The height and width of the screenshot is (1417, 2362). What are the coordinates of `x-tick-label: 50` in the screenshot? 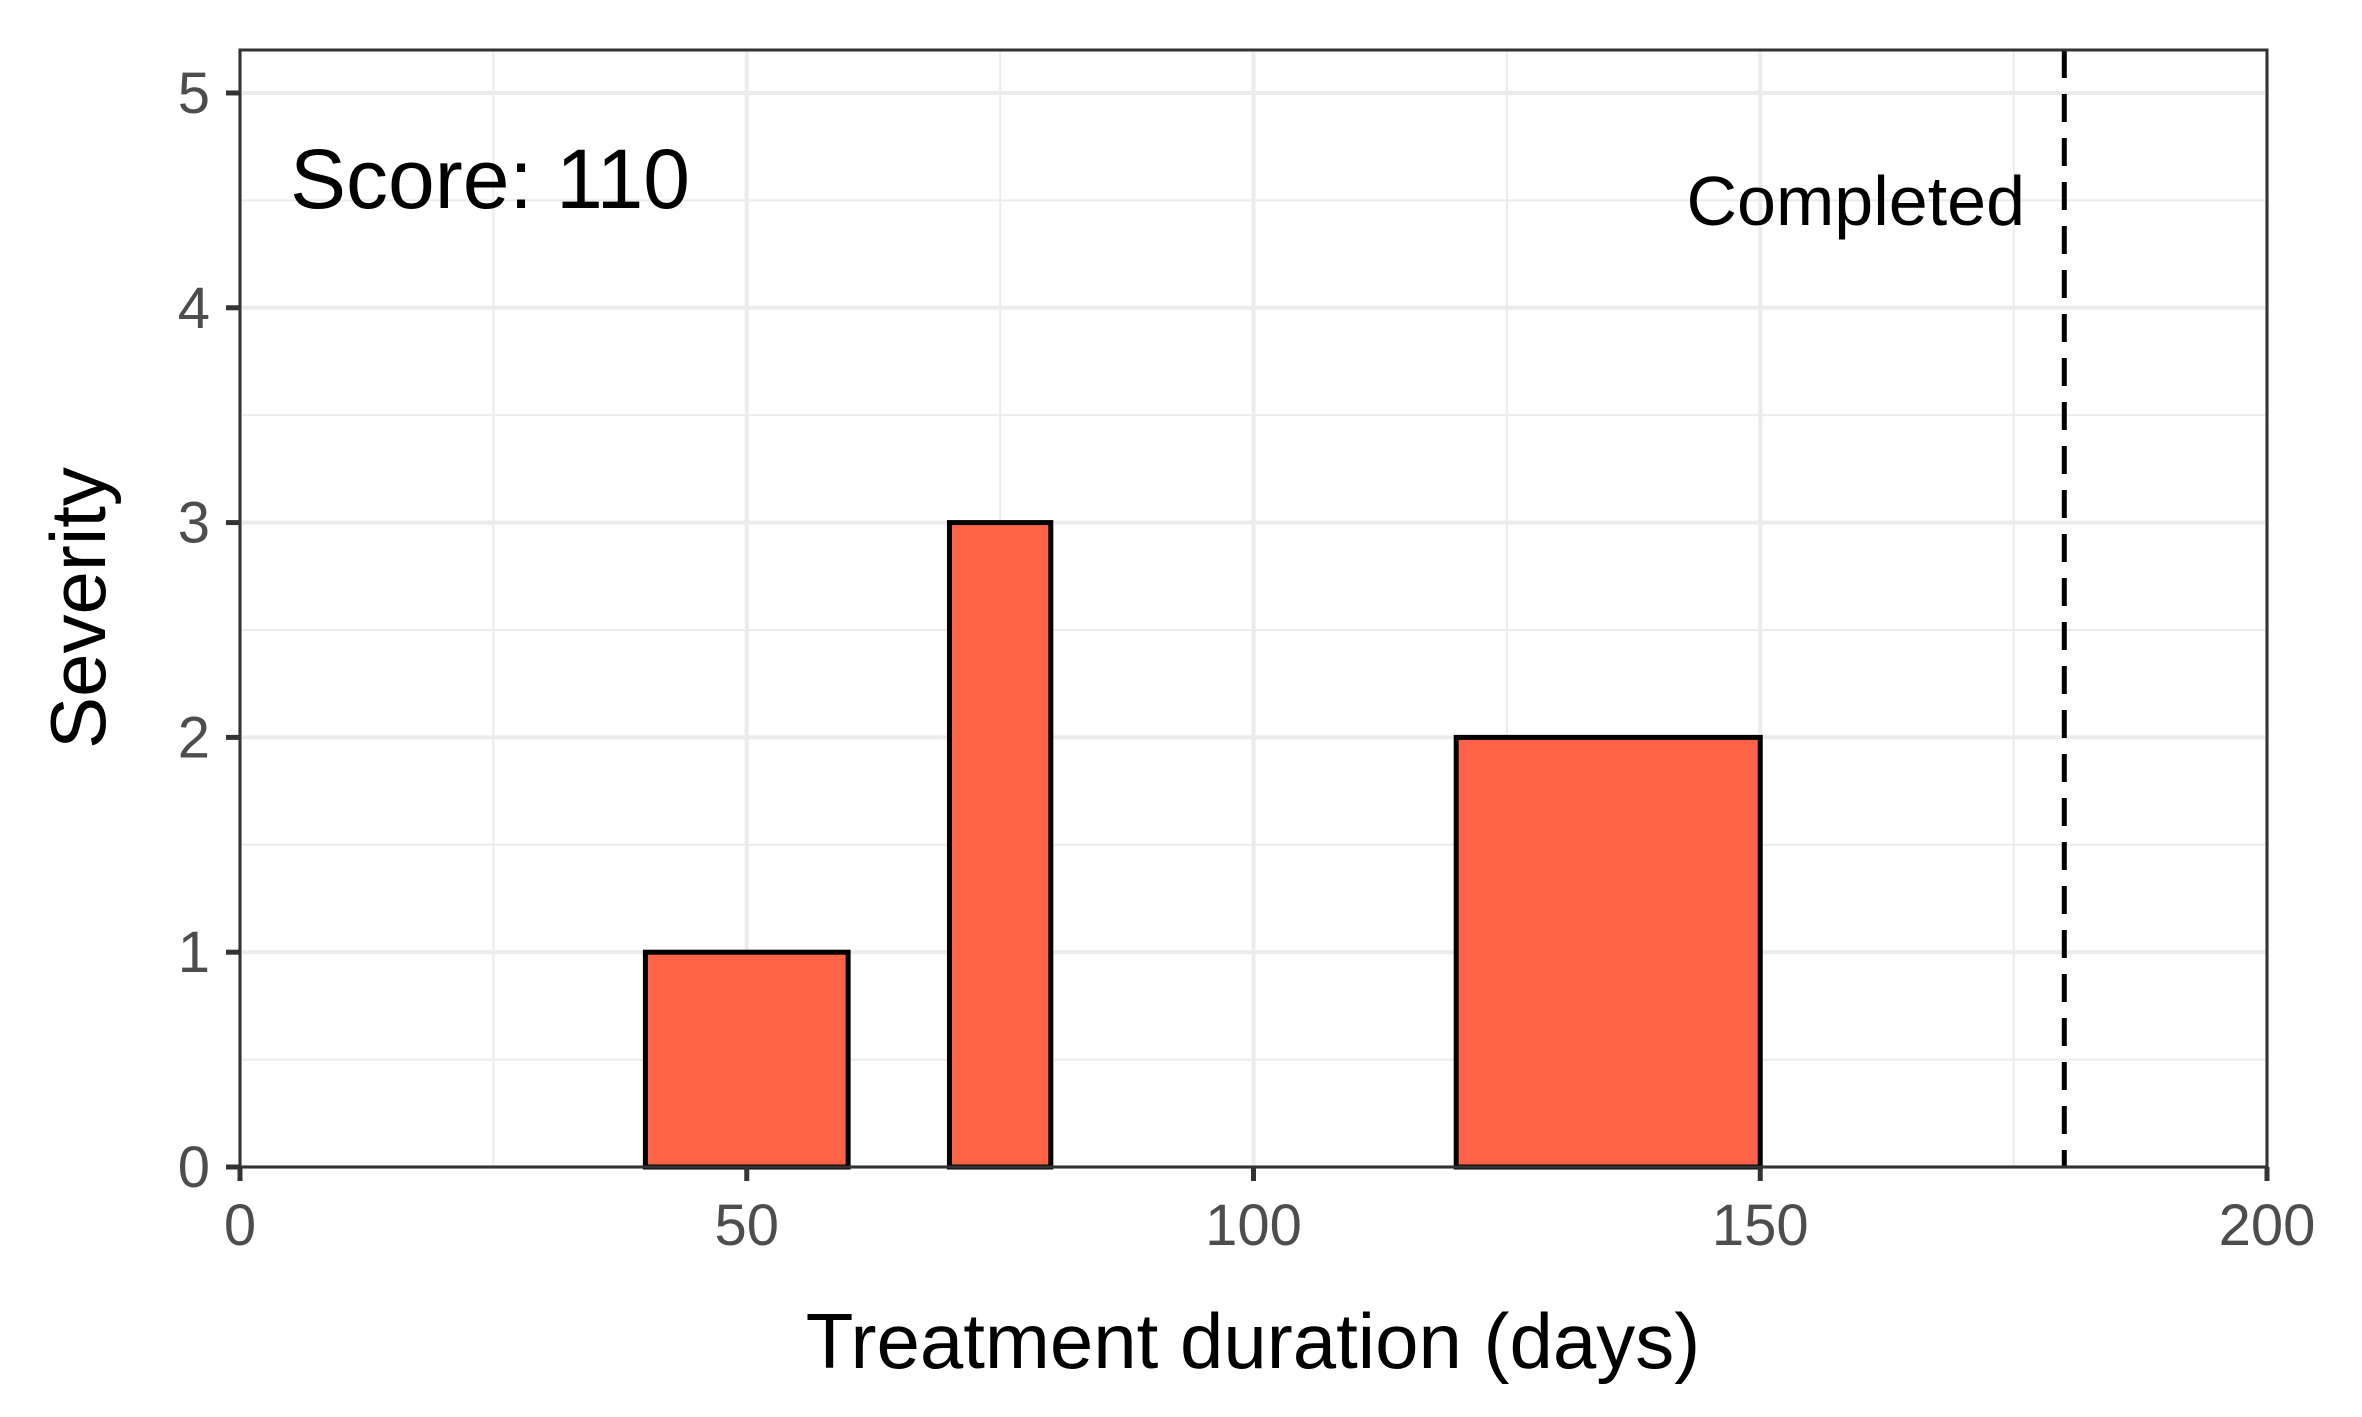 It's located at (746, 1225).